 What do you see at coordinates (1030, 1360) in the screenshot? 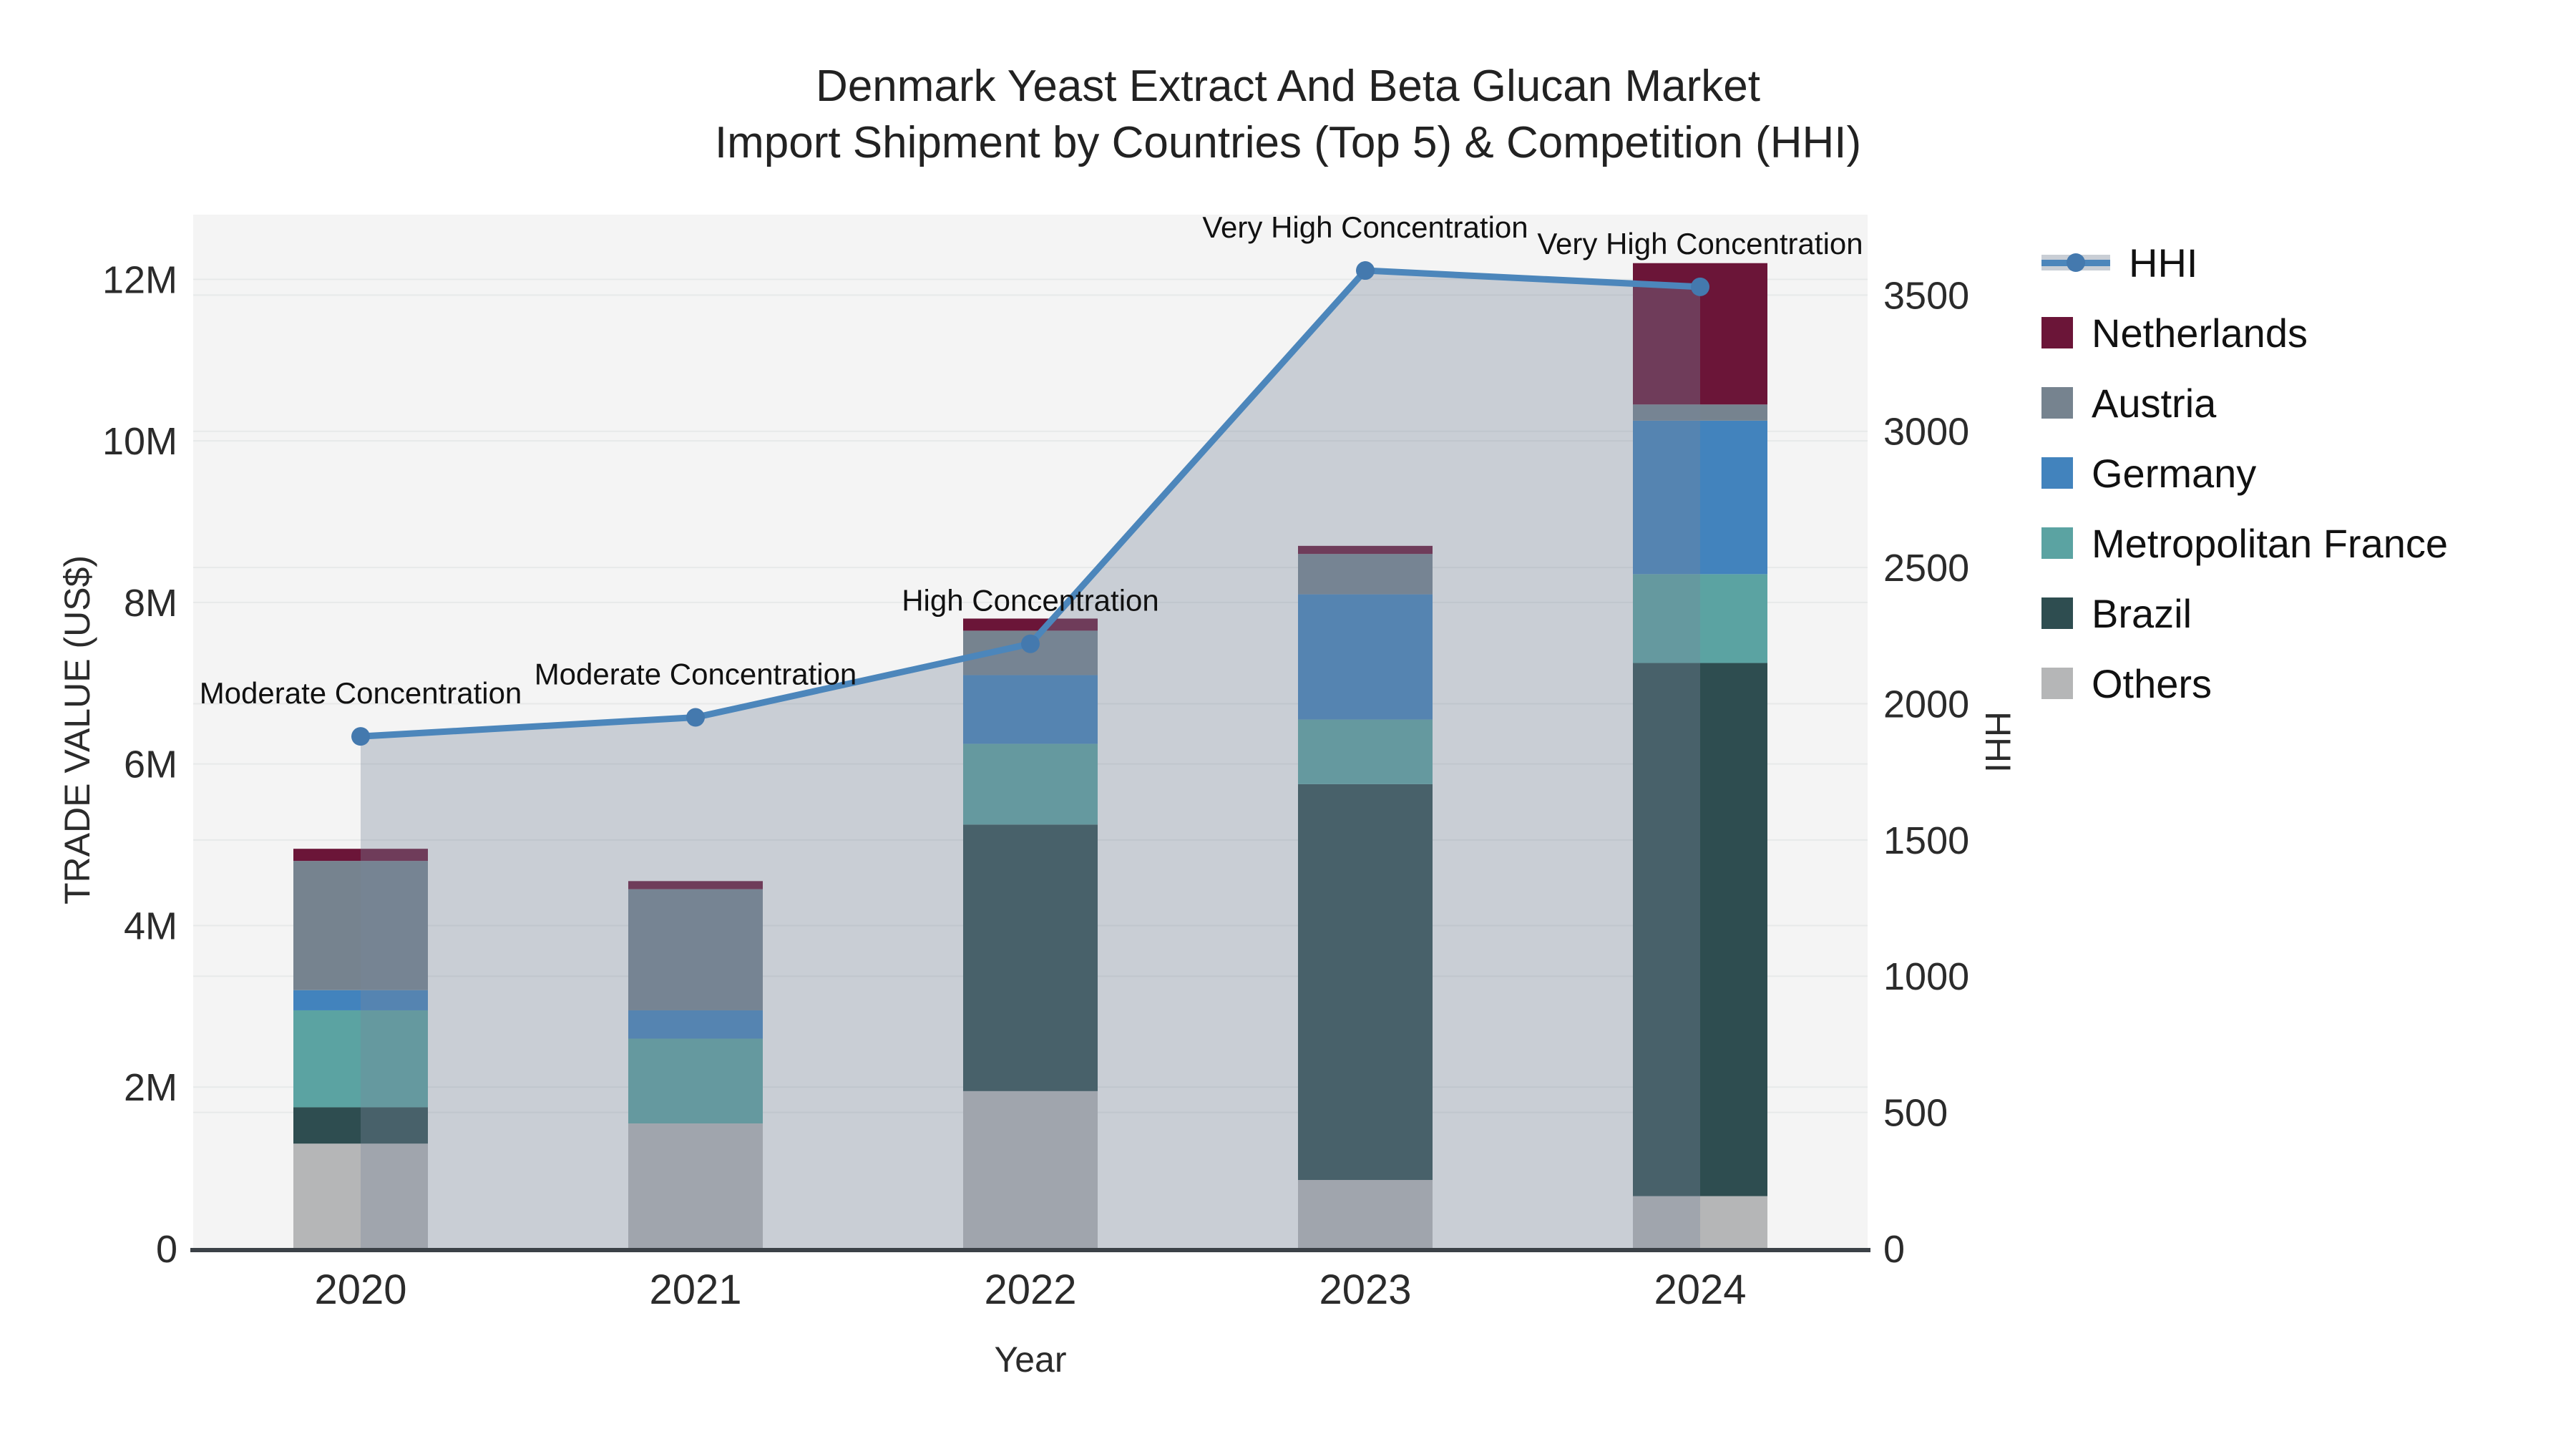
I see `x-axis-title: Year` at bounding box center [1030, 1360].